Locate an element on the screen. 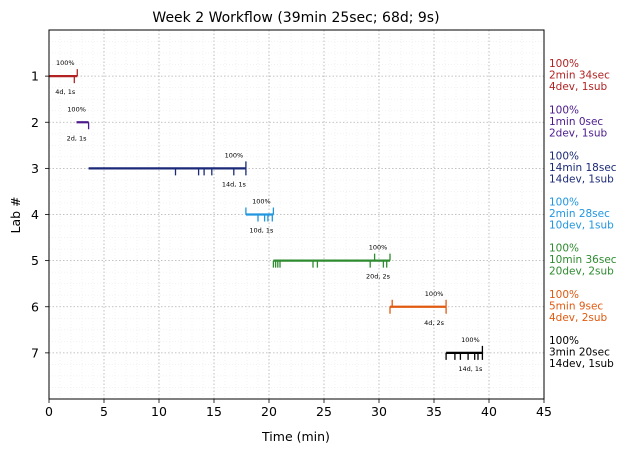 The width and height of the screenshot is (630, 453). summary-line: 10dev, 1sub is located at coordinates (581, 226).